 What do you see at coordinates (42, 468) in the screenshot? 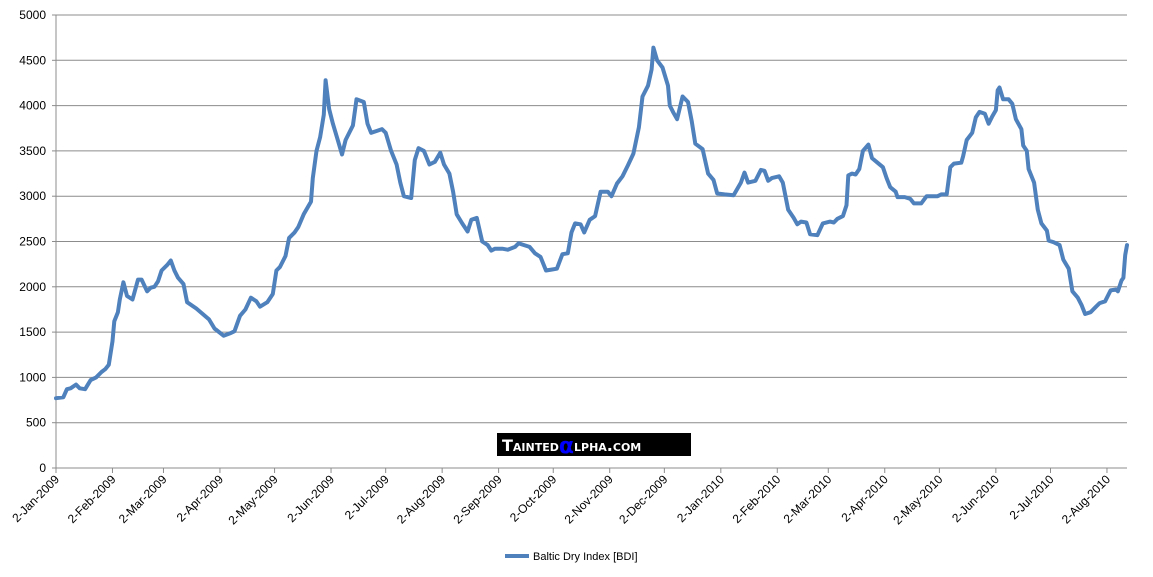
I see `ytick-label: 0` at bounding box center [42, 468].